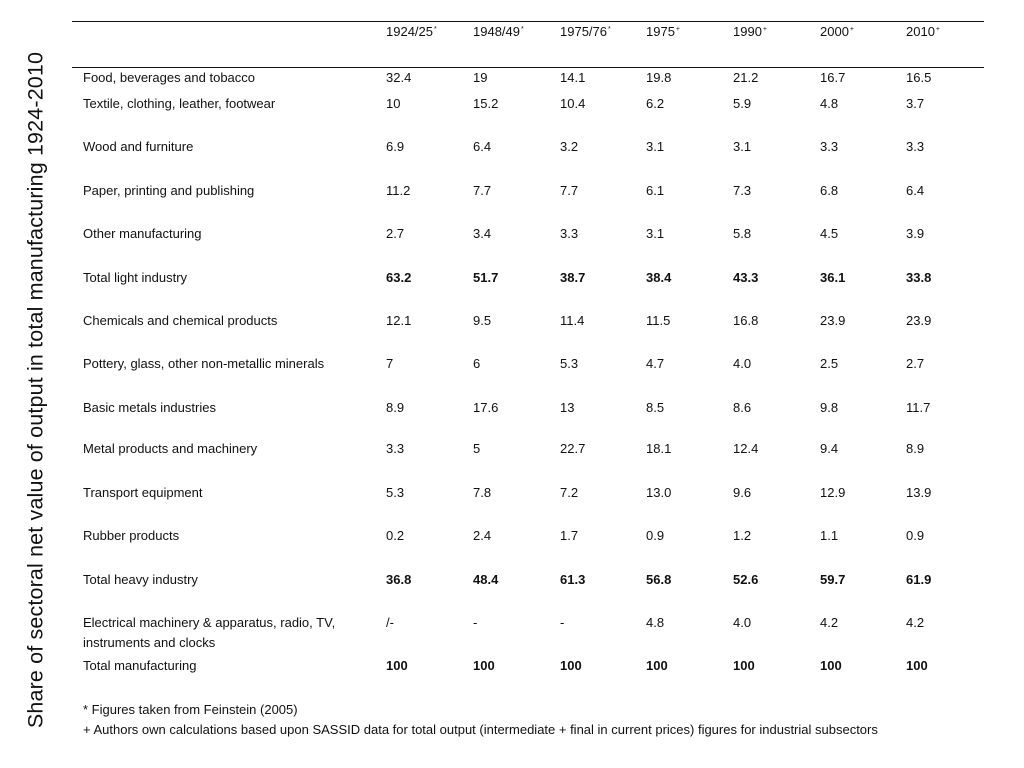  Describe the element at coordinates (482, 492) in the screenshot. I see `table-cell: 7.8` at that location.